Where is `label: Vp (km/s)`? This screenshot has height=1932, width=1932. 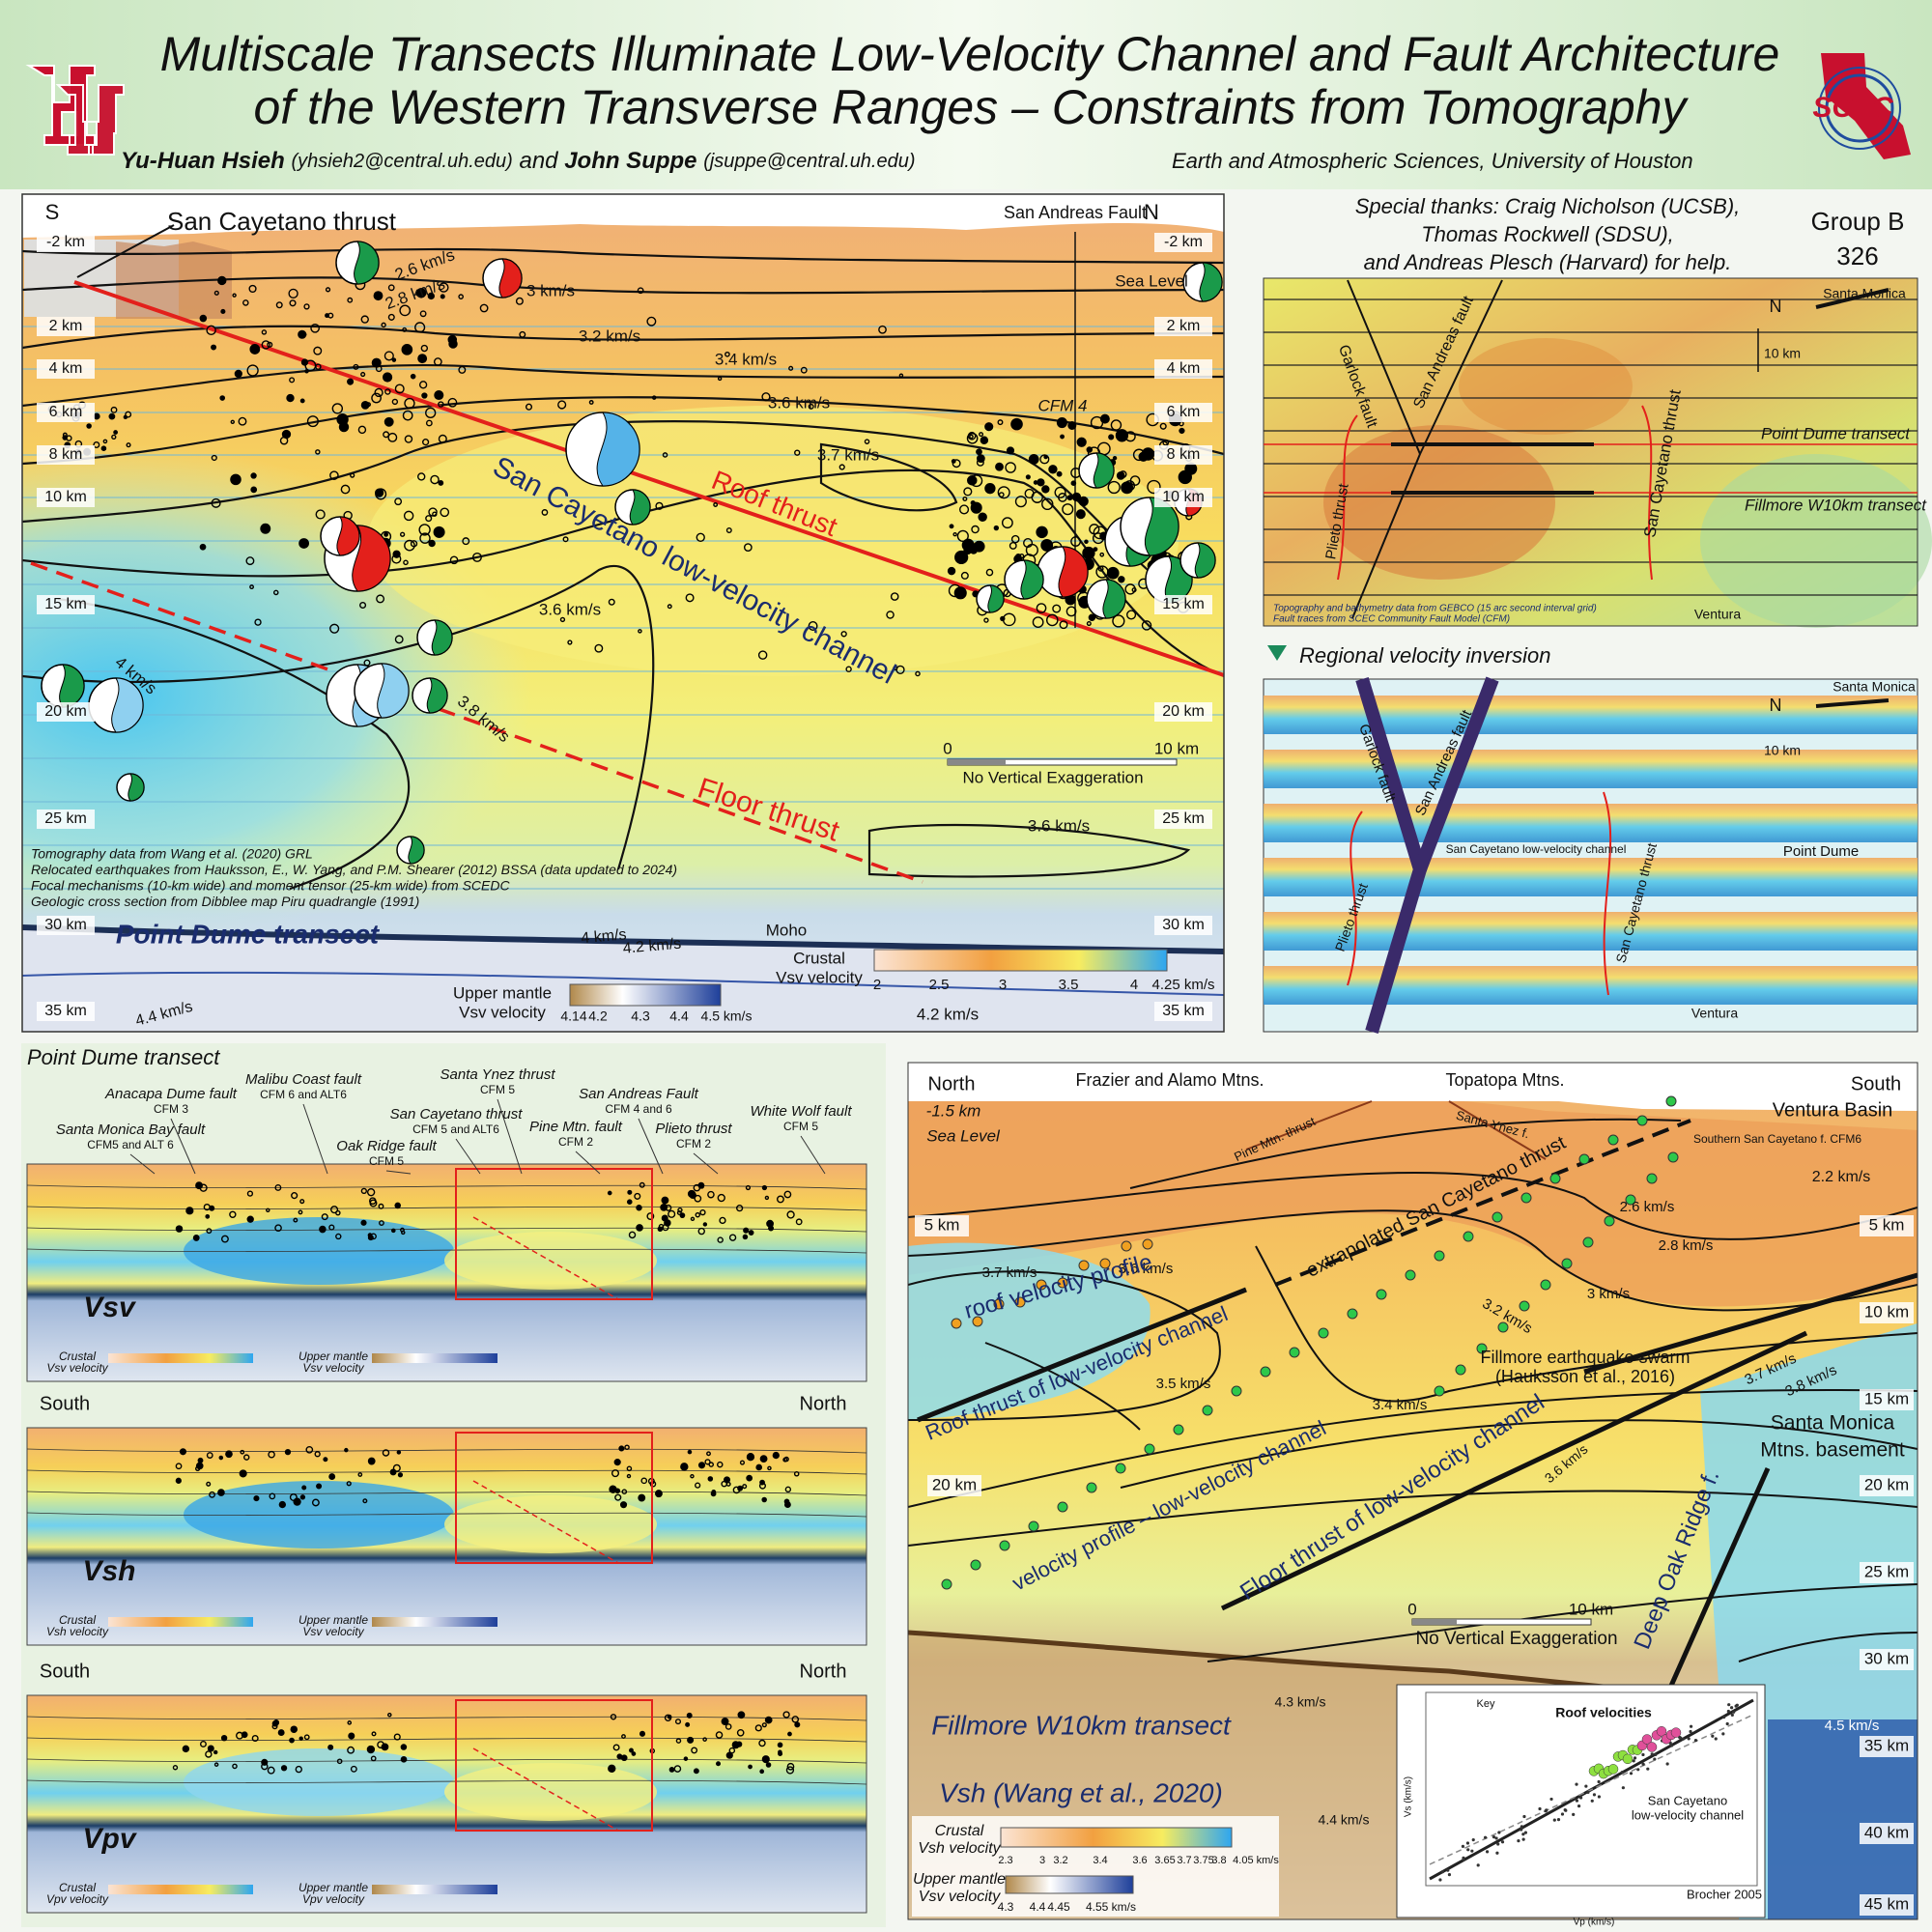 label: Vp (km/s) is located at coordinates (1594, 1923).